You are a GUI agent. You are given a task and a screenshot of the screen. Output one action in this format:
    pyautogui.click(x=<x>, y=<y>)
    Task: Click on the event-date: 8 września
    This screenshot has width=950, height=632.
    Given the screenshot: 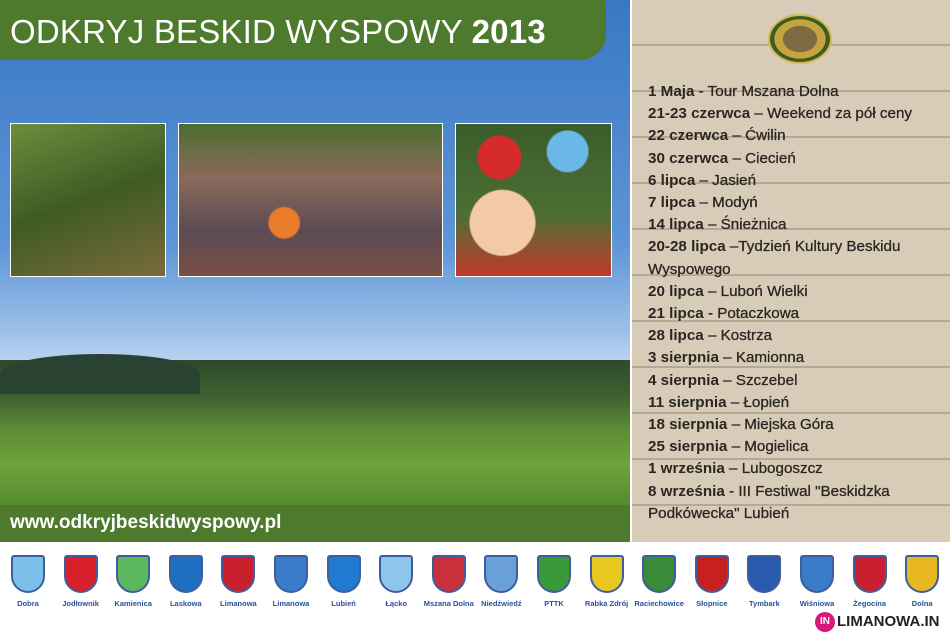 What is the action you would take?
    pyautogui.click(x=686, y=491)
    